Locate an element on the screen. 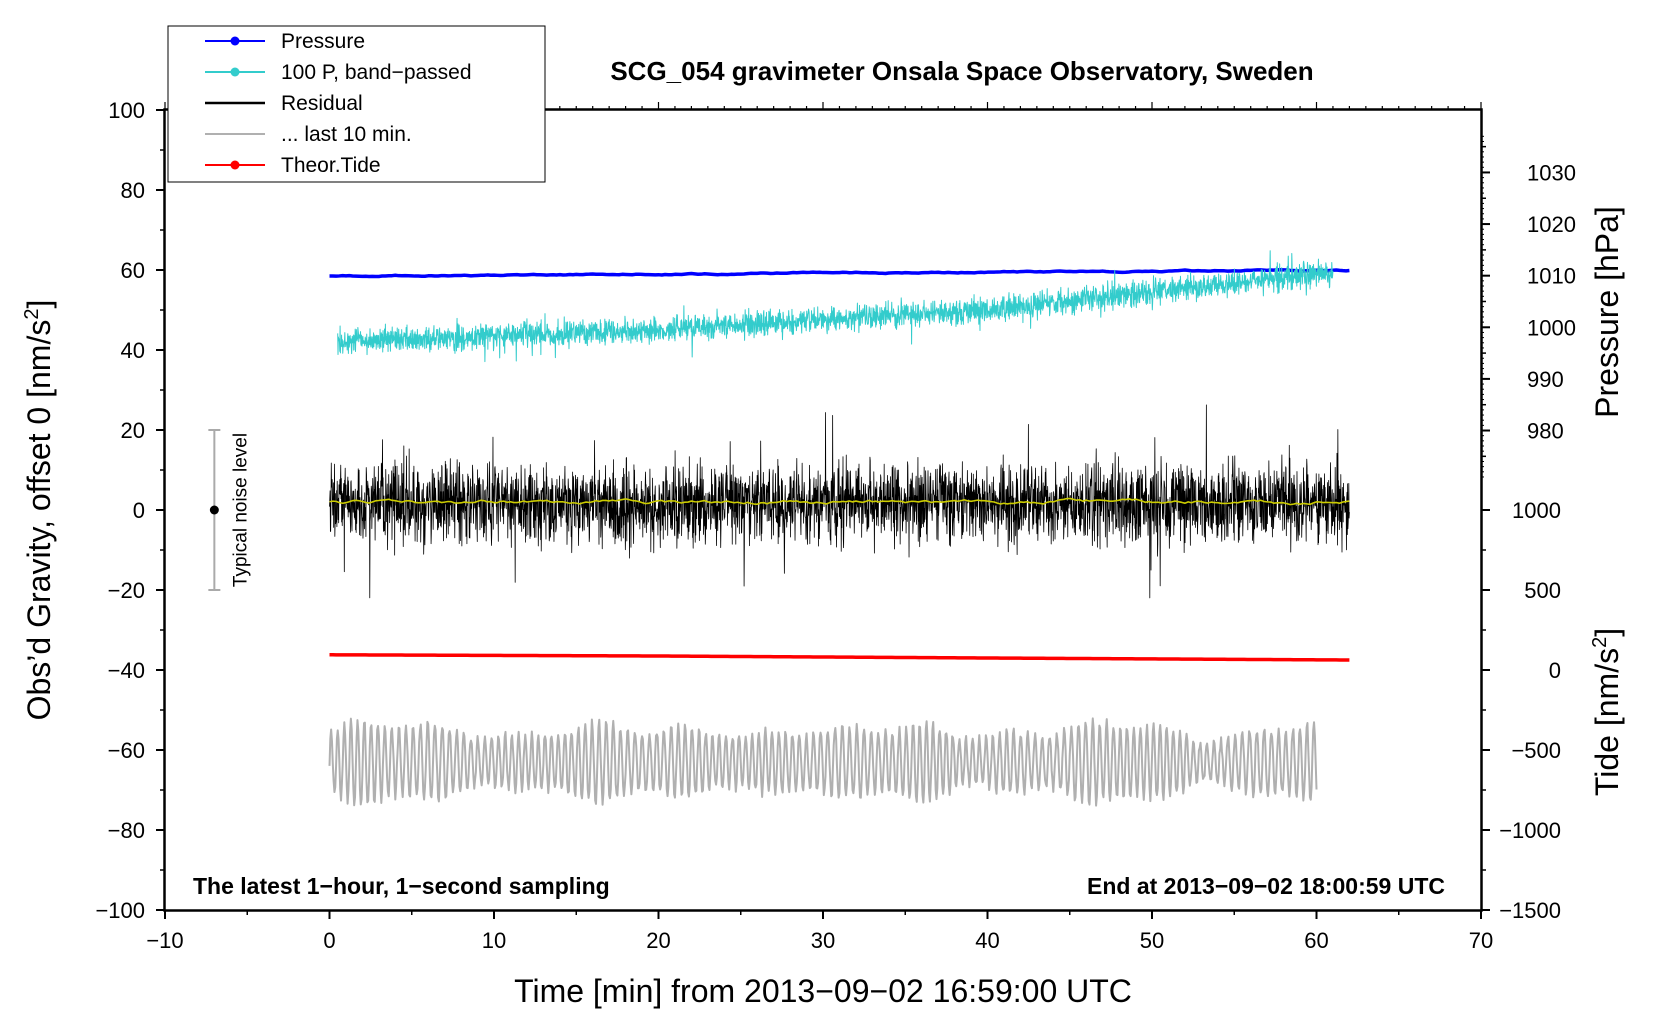 This screenshot has width=1660, height=1020. legend-label-last-10-min: ... last 10 min. is located at coordinates (346, 134).